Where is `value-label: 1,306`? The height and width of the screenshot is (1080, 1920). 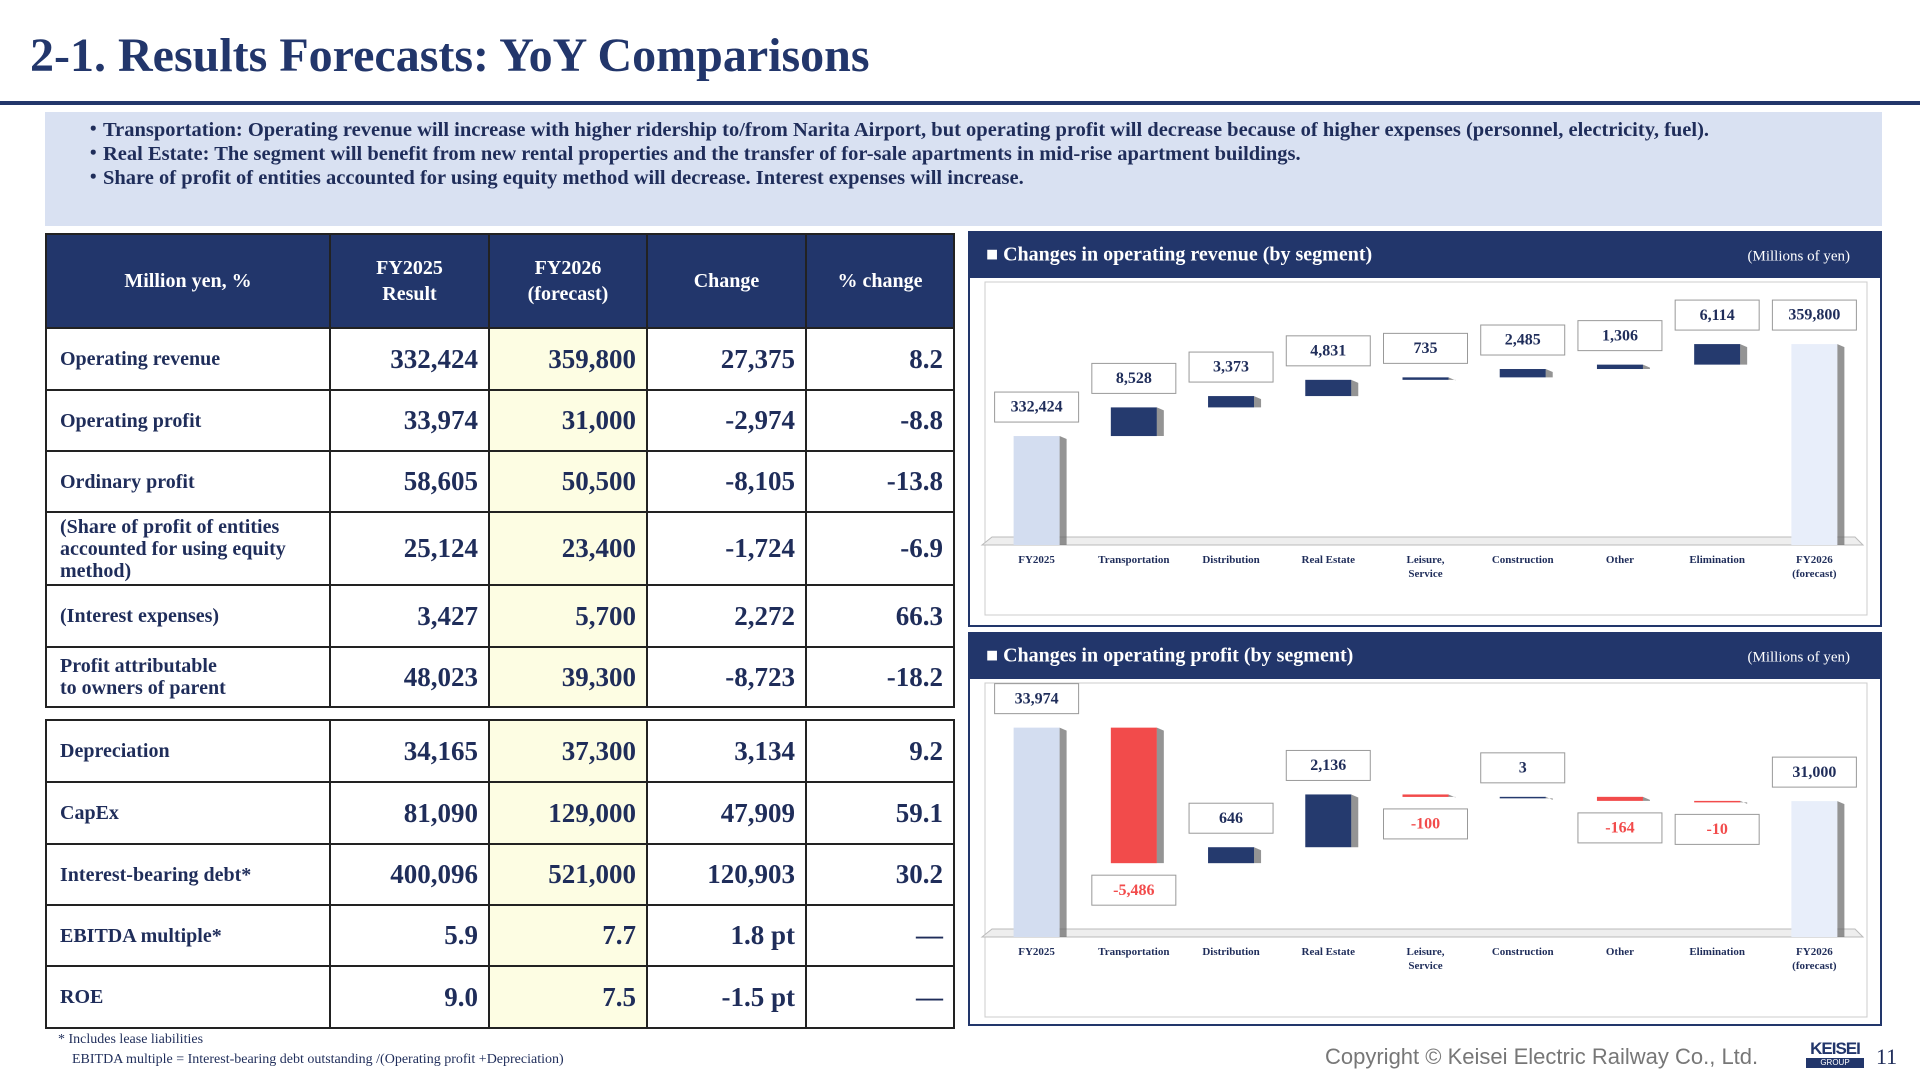
value-label: 1,306 is located at coordinates (1620, 335).